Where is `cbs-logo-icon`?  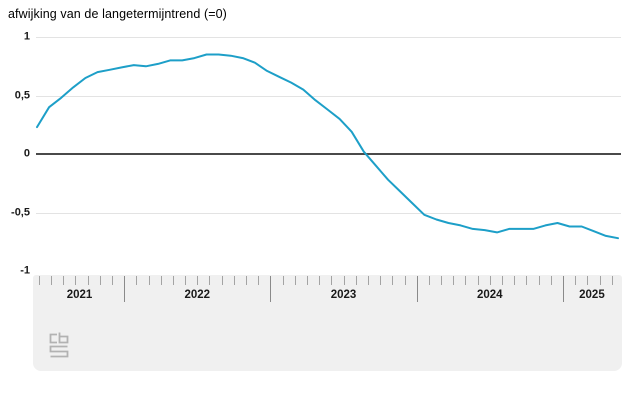
cbs-logo-icon is located at coordinates (59, 345).